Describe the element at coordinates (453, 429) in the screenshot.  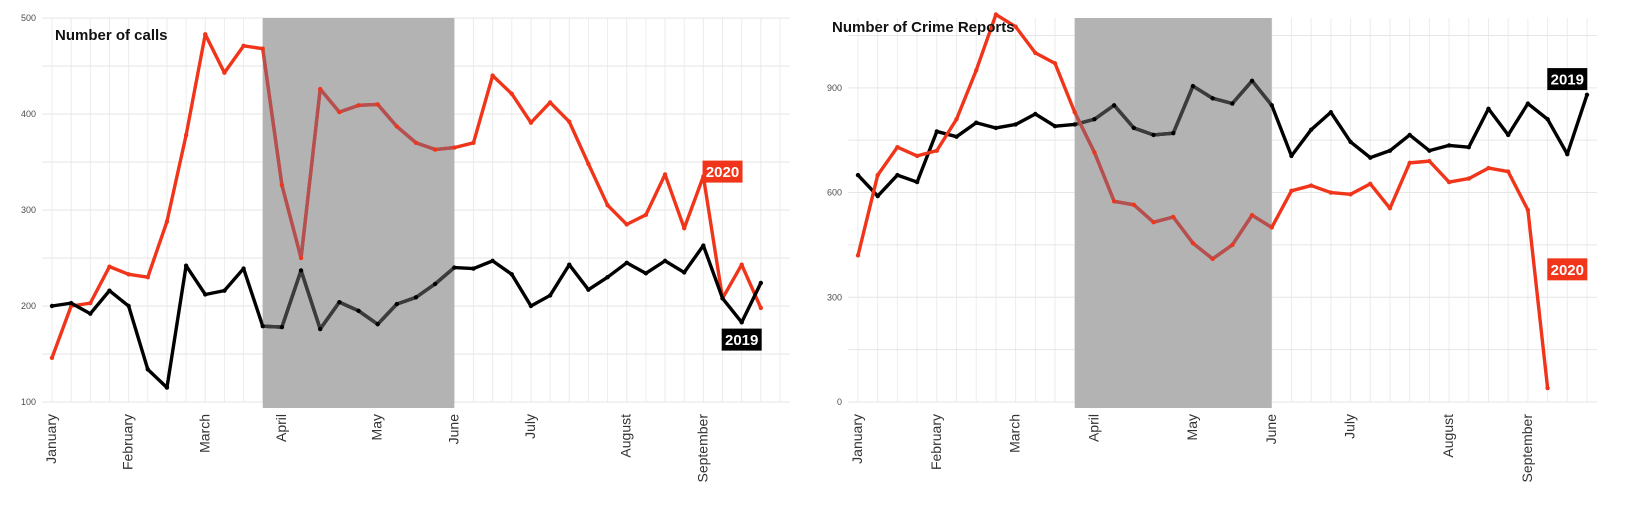
I see `x-tick-label: June` at that location.